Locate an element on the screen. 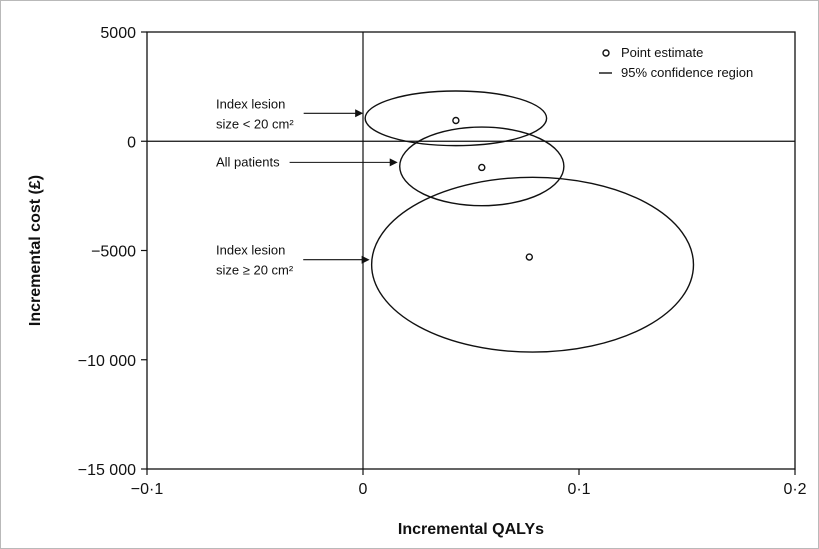 The image size is (819, 549). small-lesion-label-line: size < 20 cm² is located at coordinates (255, 123).